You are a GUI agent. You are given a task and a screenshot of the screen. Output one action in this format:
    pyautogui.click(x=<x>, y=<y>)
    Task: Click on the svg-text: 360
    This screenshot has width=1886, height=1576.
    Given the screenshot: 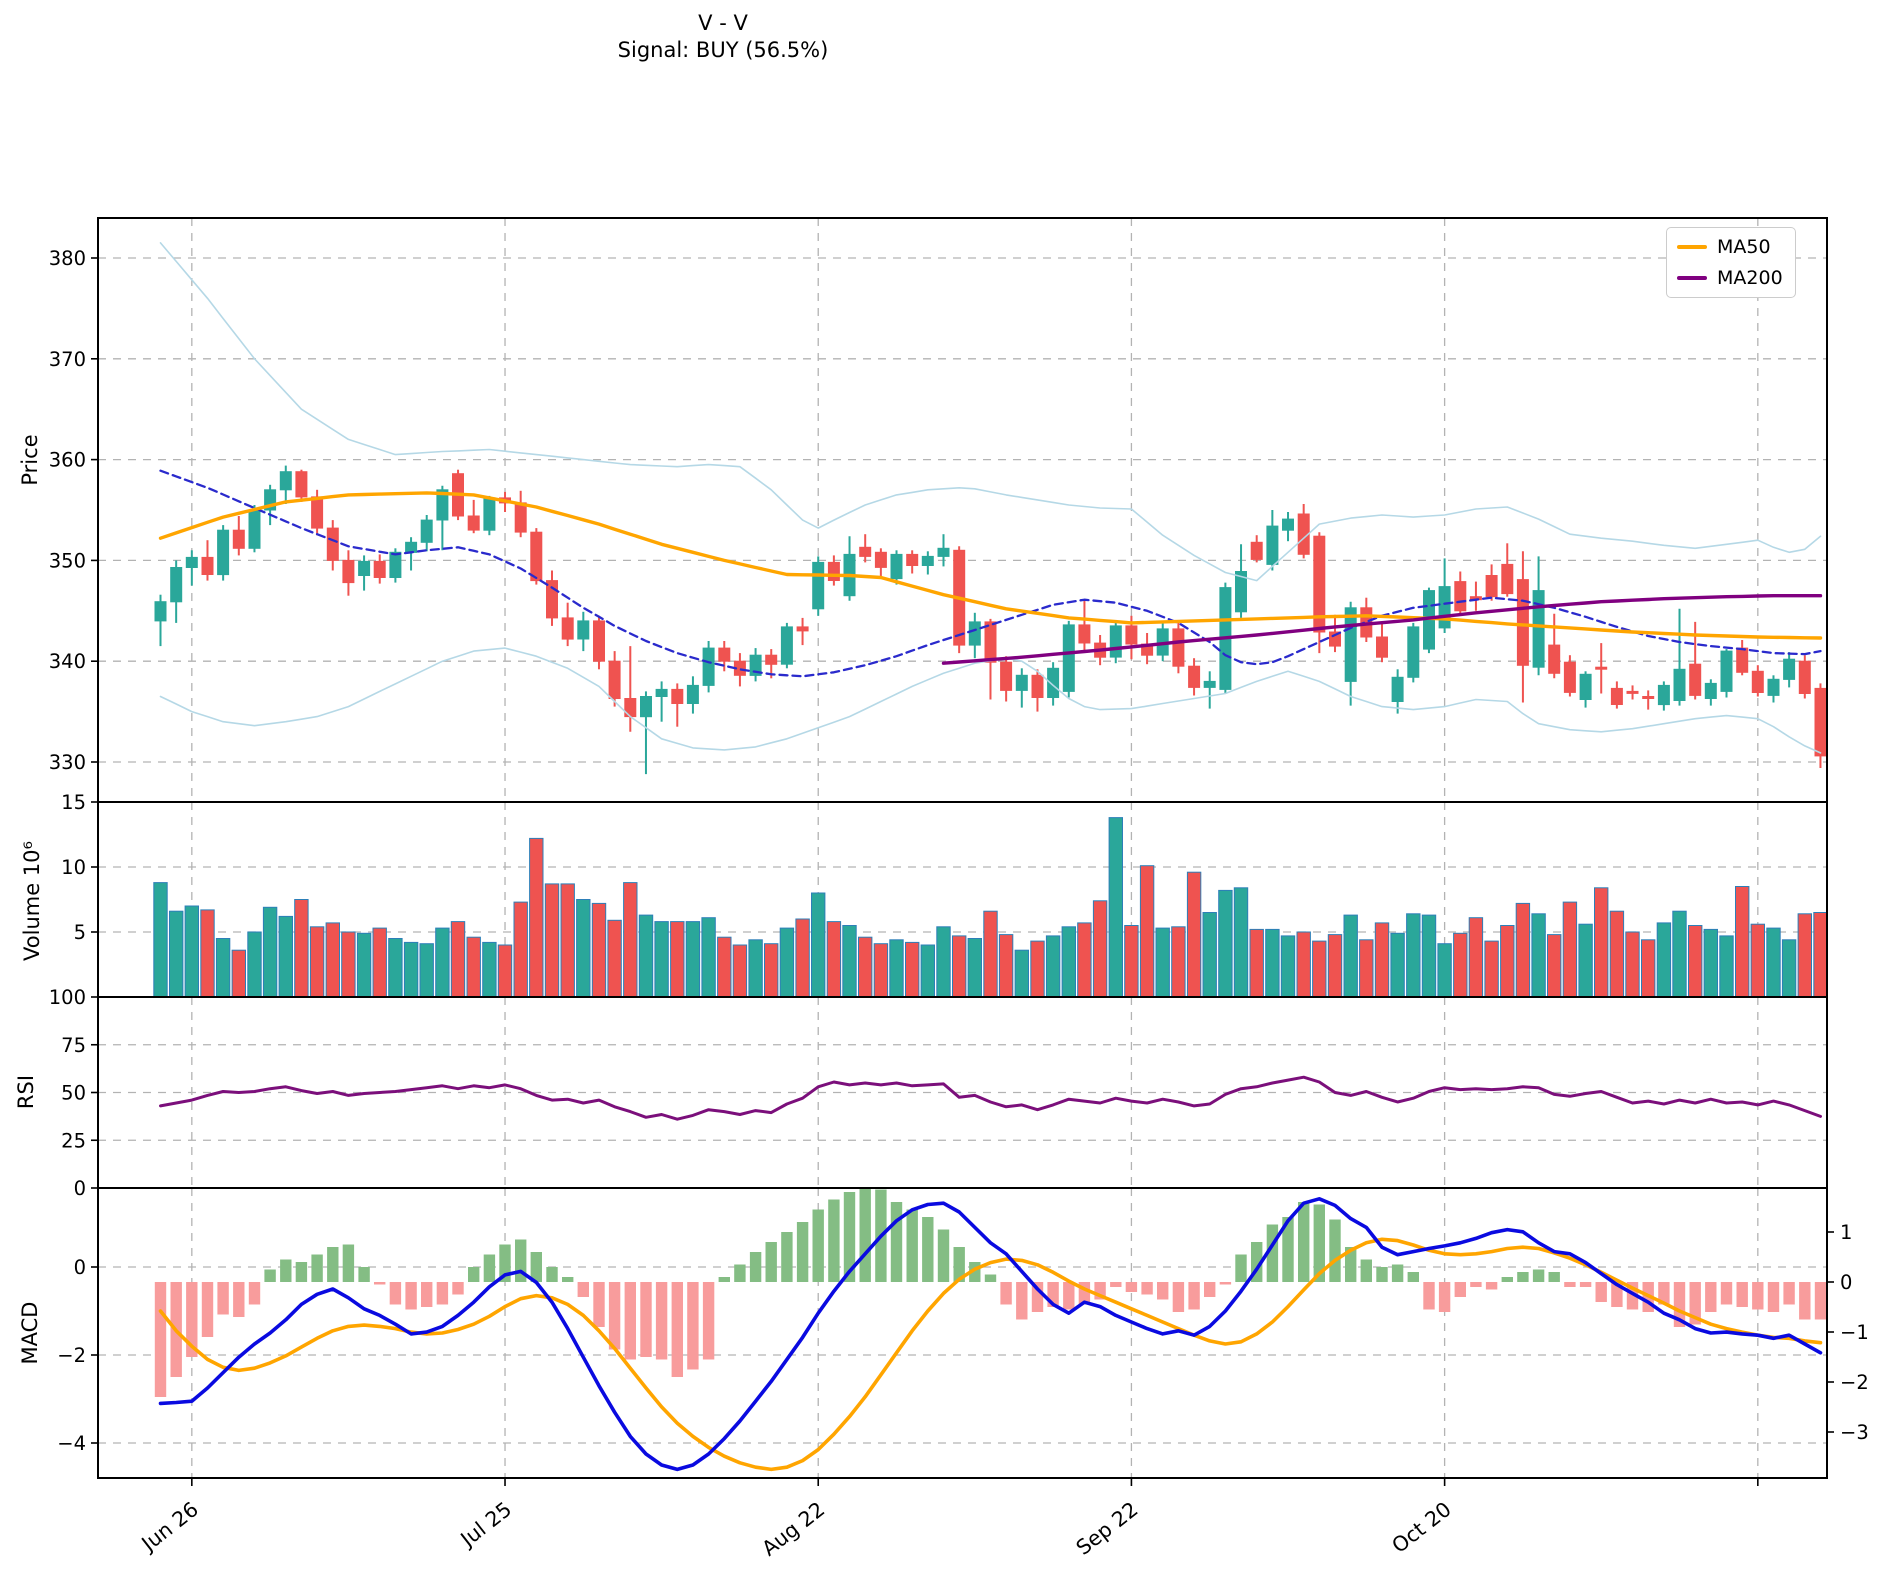 What is the action you would take?
    pyautogui.click(x=67, y=460)
    